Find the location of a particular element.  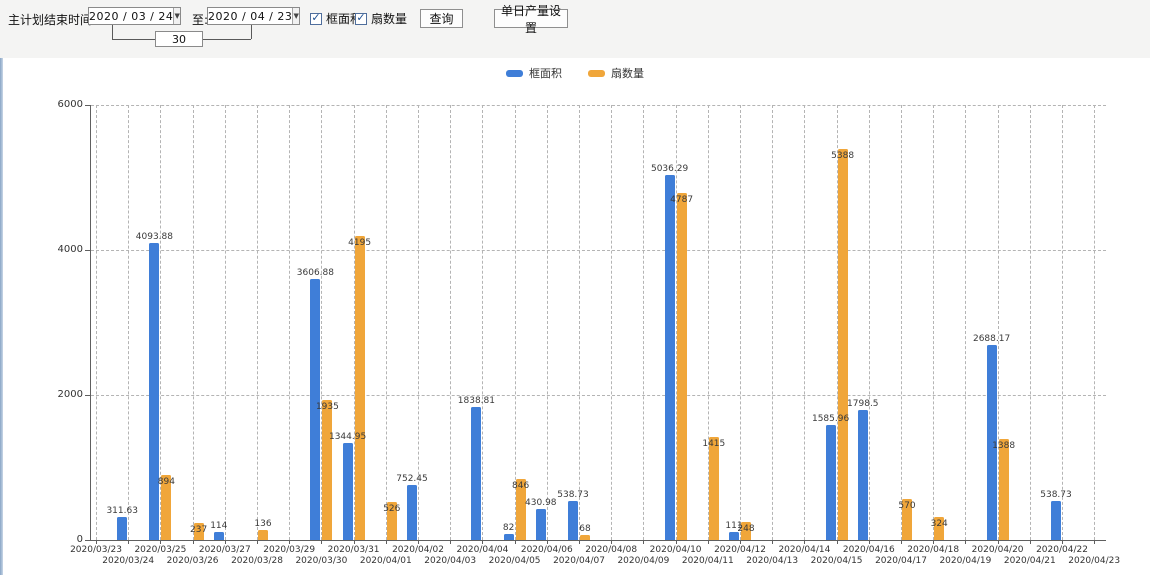

bar-value-label: 237 is located at coordinates (199, 529).